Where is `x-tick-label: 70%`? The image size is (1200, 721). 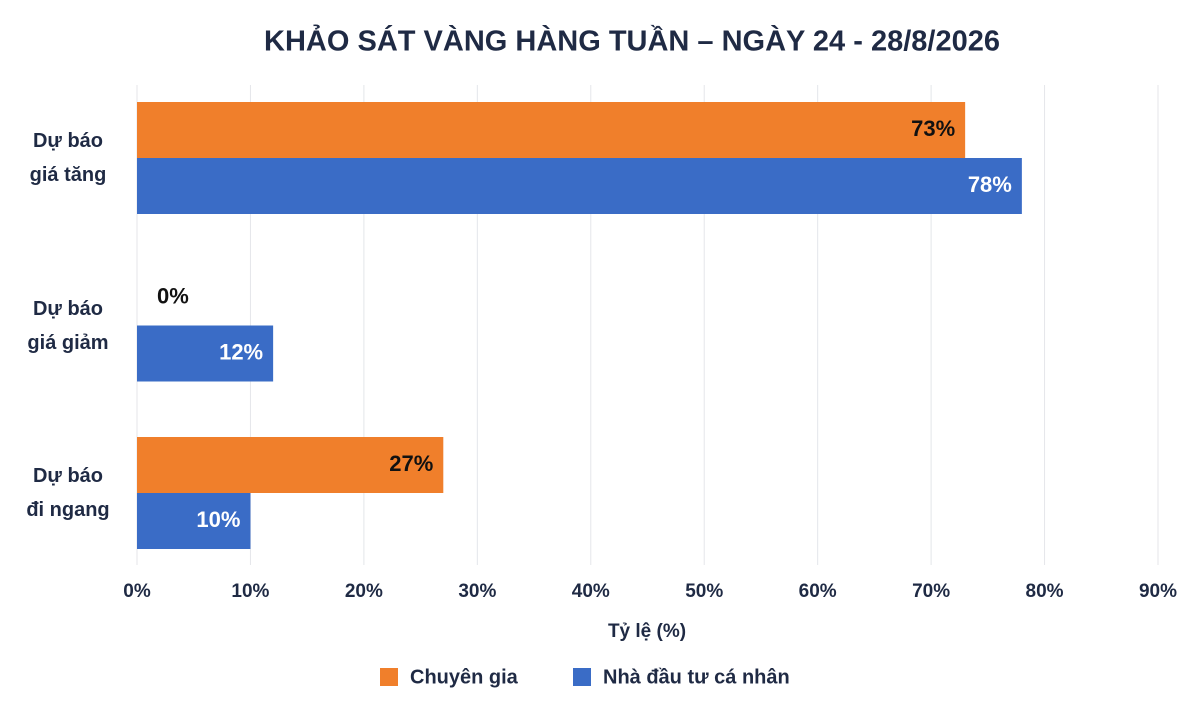 x-tick-label: 70% is located at coordinates (931, 591).